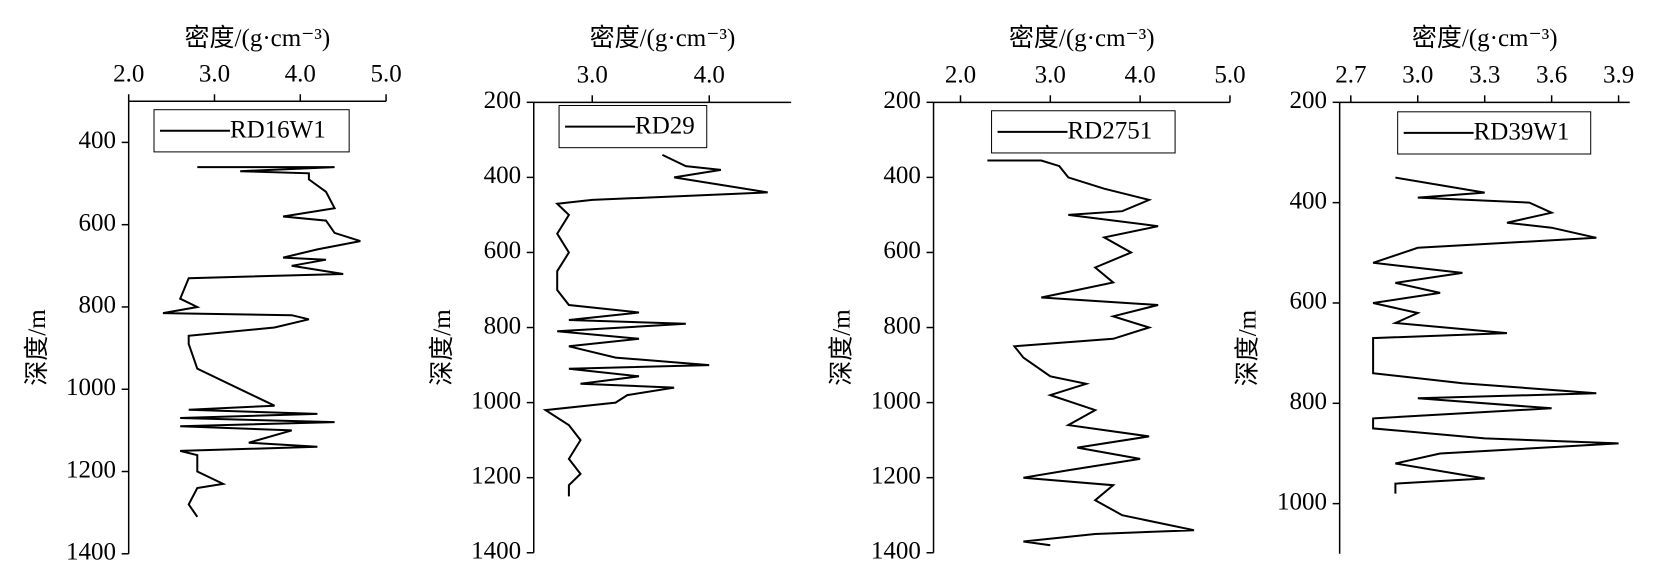 This screenshot has height=588, width=1654. Describe the element at coordinates (665, 125) in the screenshot. I see `legend-label: RD29` at that location.